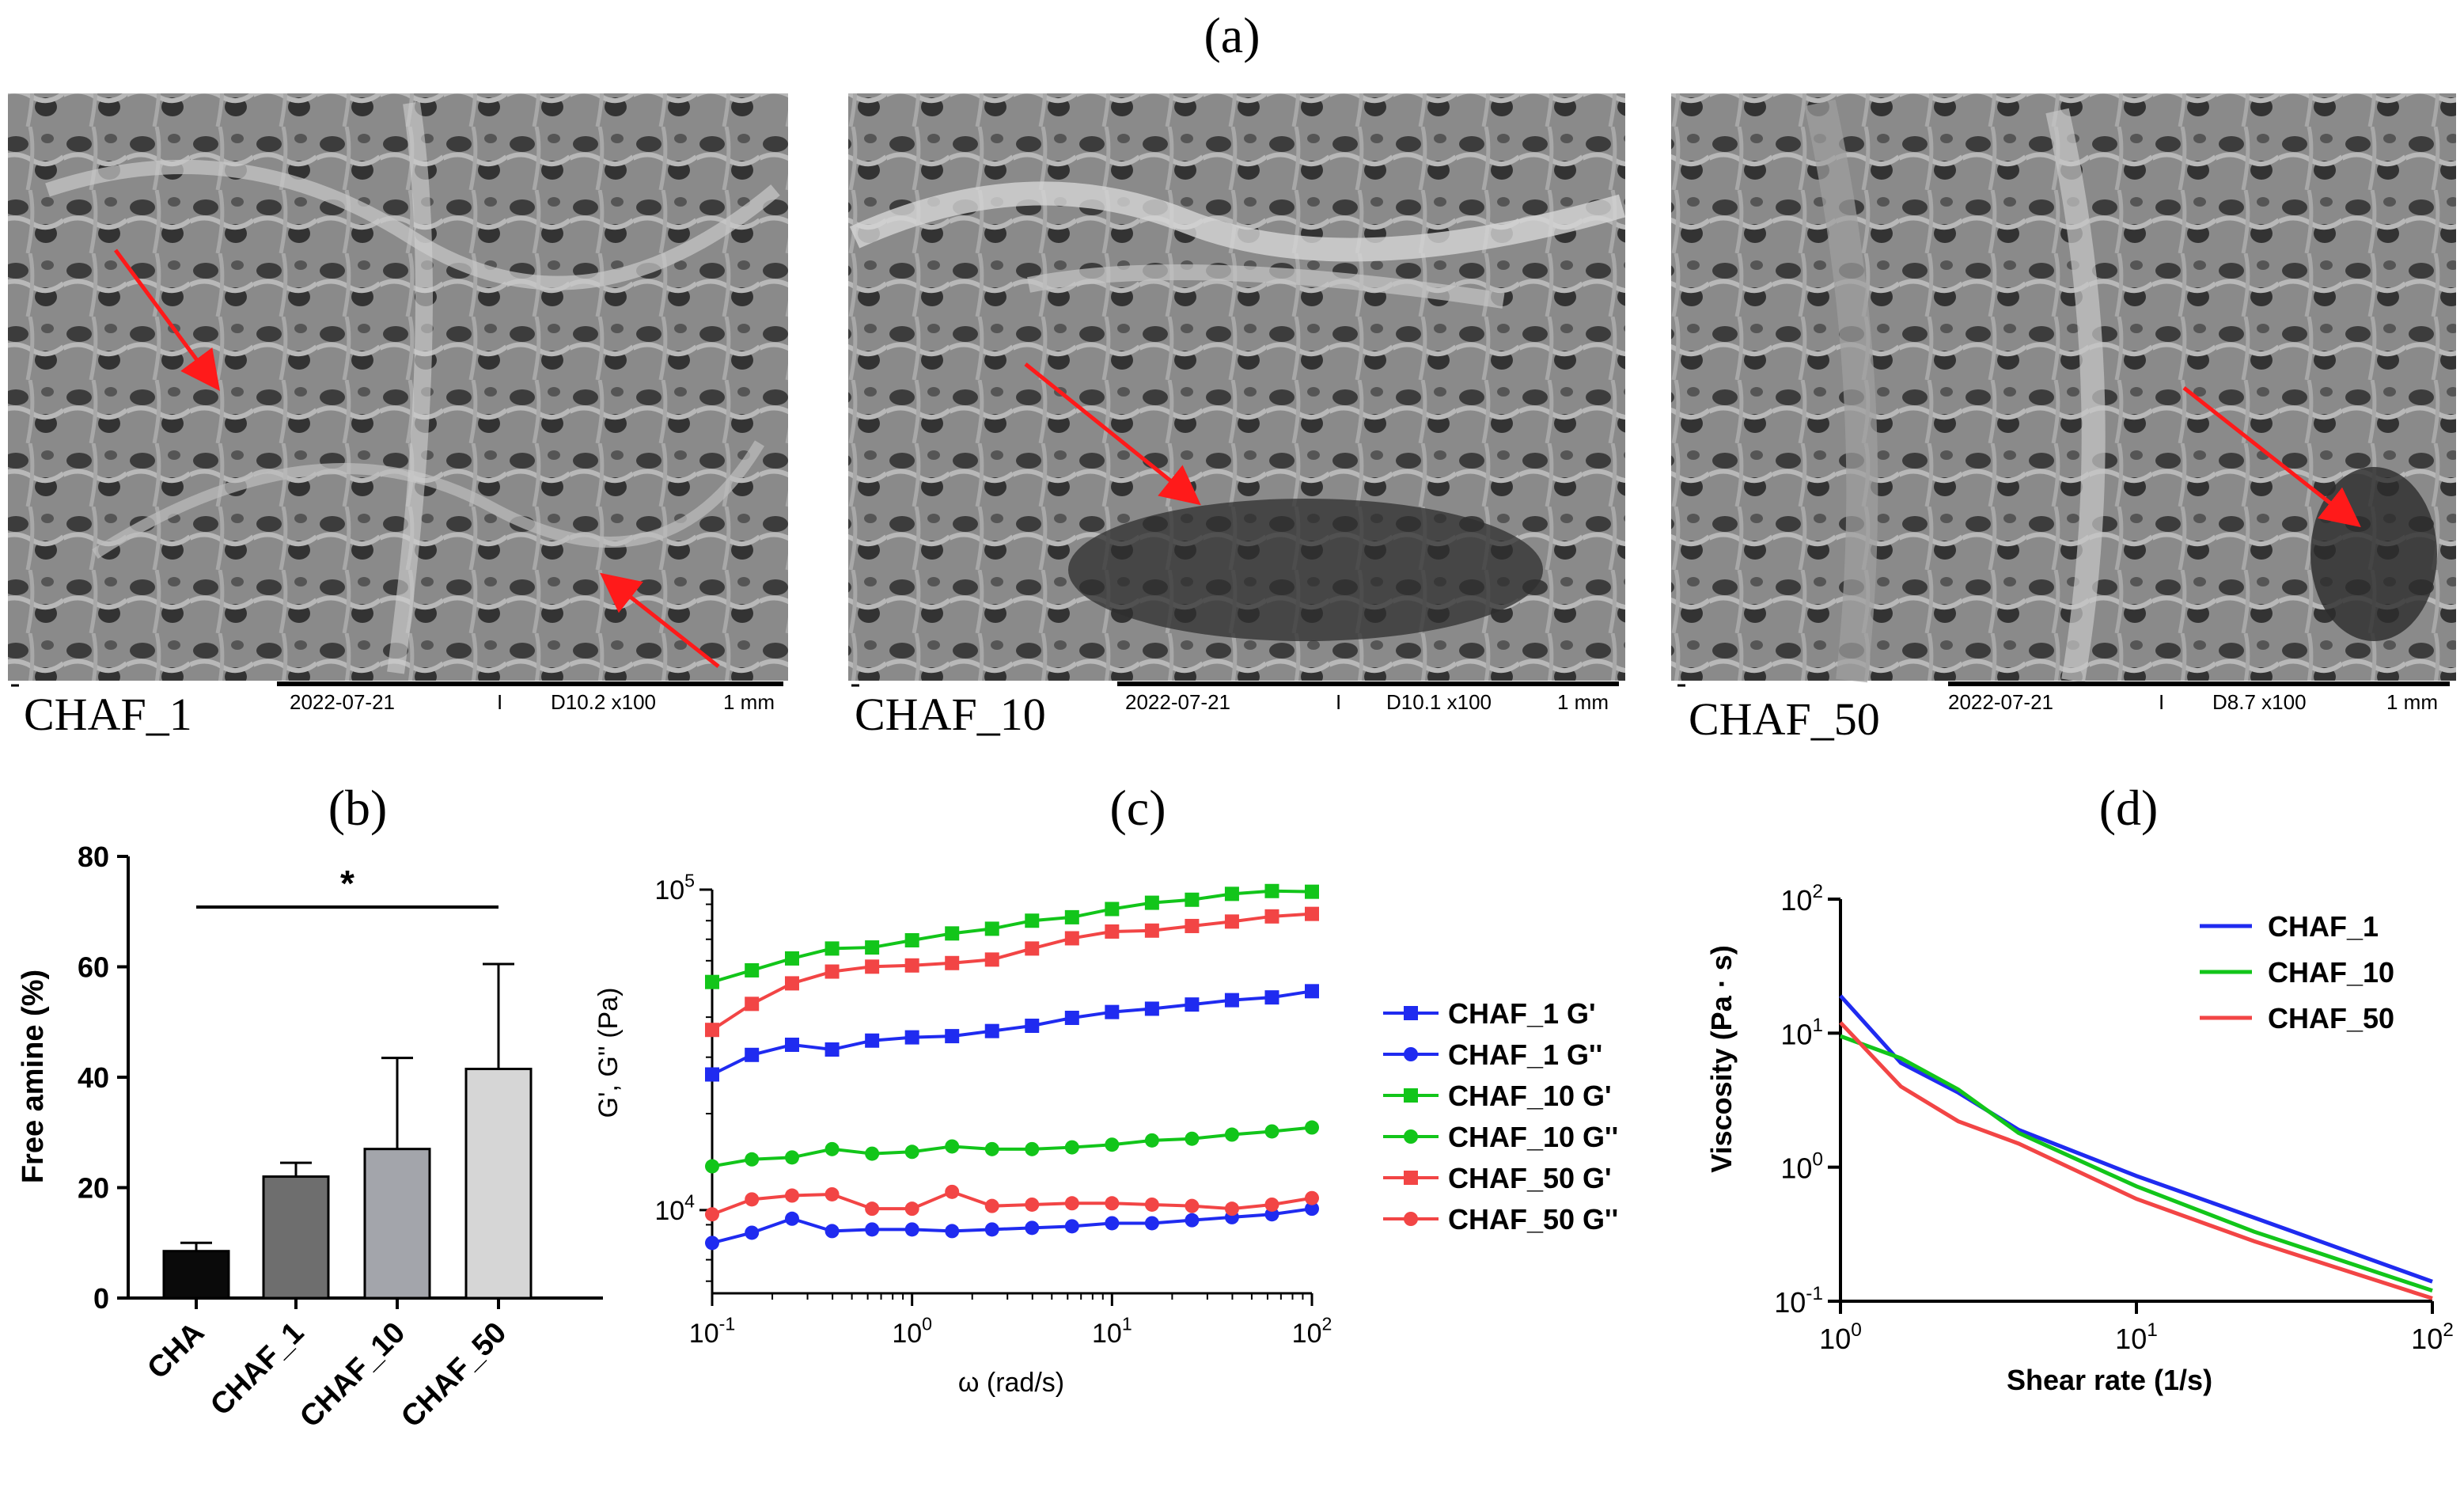 The height and width of the screenshot is (1488, 2464). Describe the element at coordinates (1312, 1331) in the screenshot. I see `x-tick-label: 10²` at that location.